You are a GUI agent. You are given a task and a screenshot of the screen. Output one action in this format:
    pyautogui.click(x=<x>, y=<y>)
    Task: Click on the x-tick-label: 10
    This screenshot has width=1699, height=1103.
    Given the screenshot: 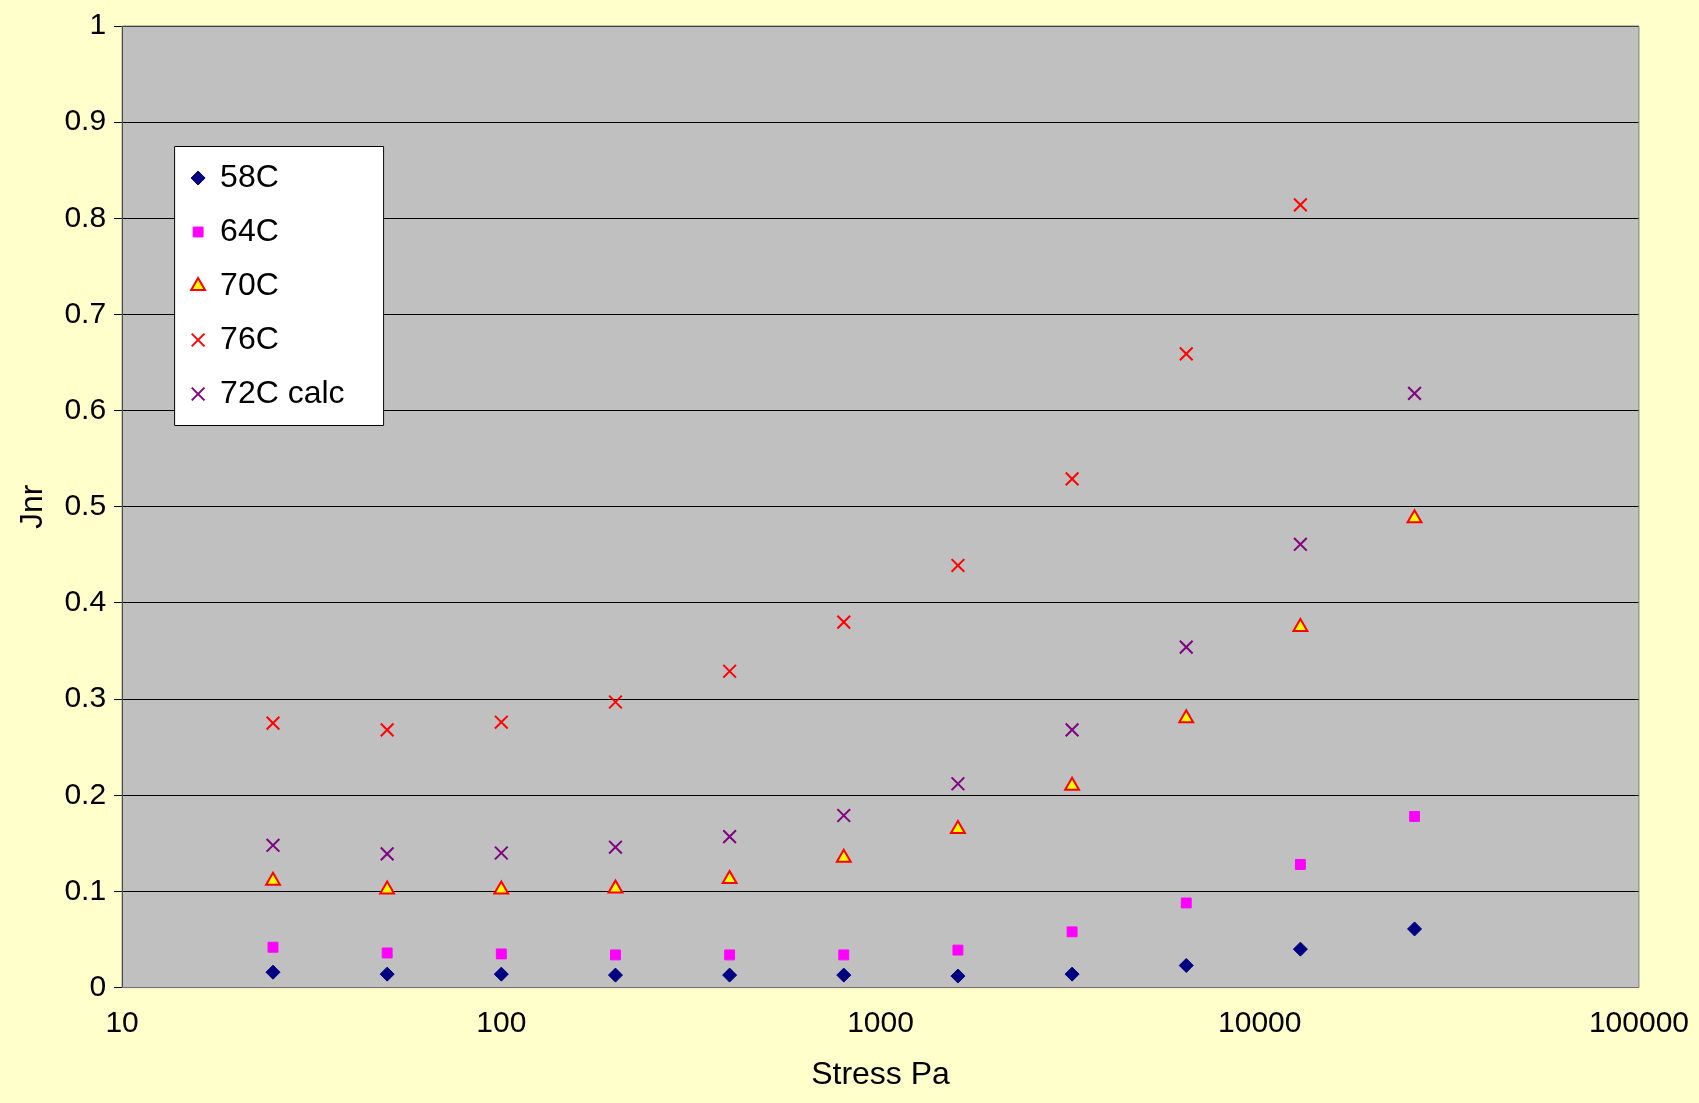 What is the action you would take?
    pyautogui.click(x=122, y=1021)
    